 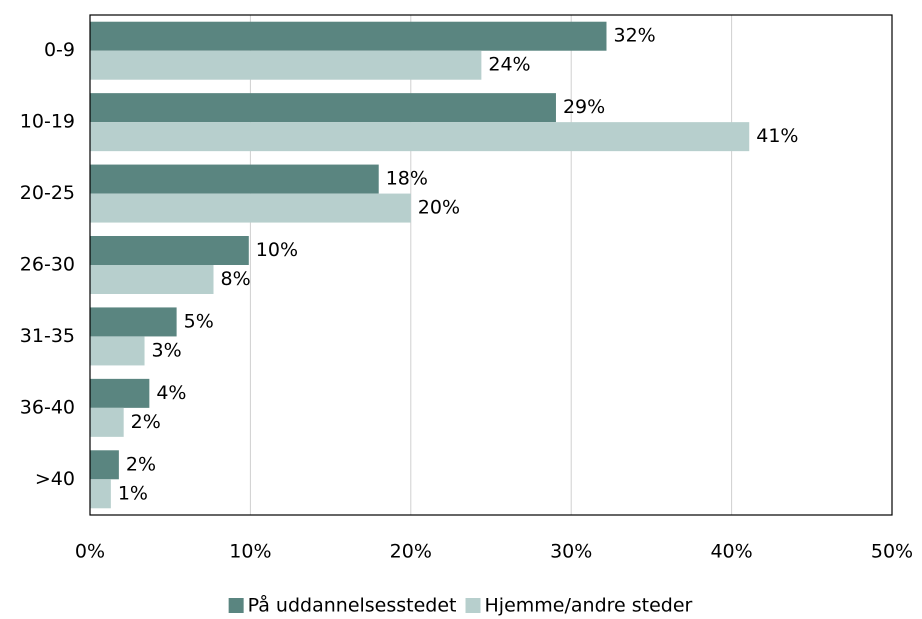 What do you see at coordinates (59, 50) in the screenshot?
I see `y-tick-label: 0-9` at bounding box center [59, 50].